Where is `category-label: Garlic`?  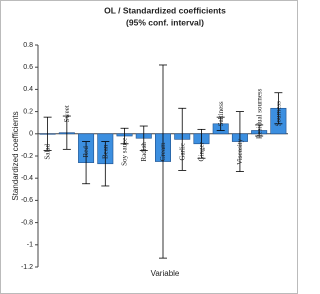
category-label: Garlic is located at coordinates (182, 152).